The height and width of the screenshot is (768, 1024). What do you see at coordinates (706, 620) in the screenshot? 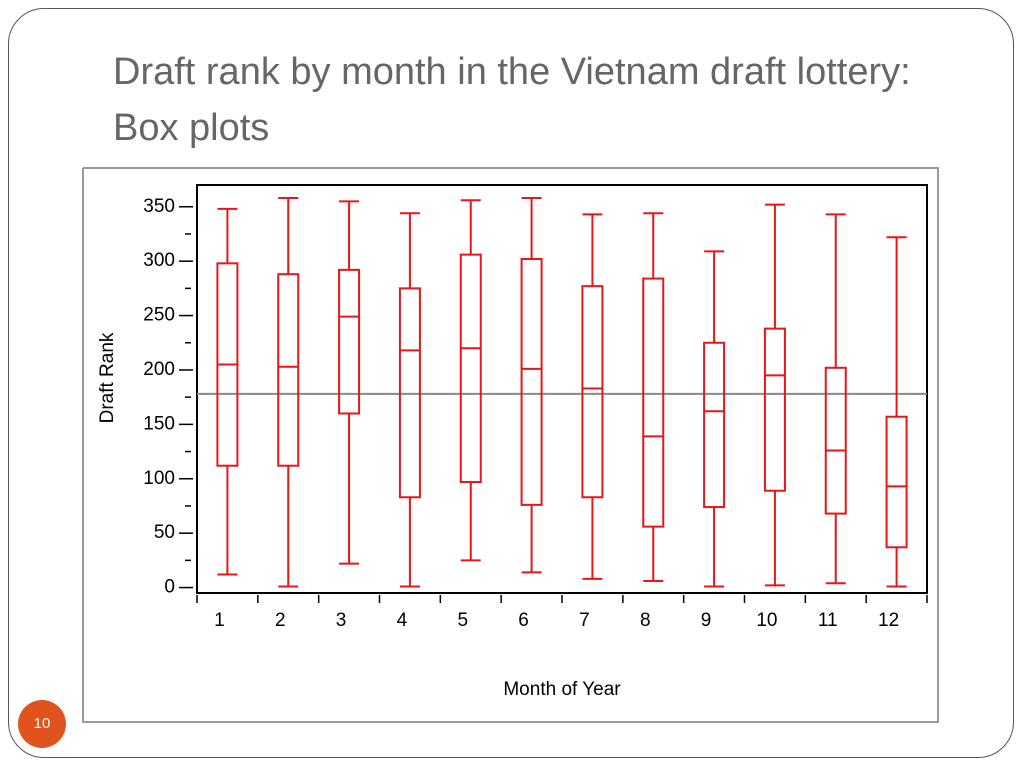
I see `x-tick-label: 9` at bounding box center [706, 620].